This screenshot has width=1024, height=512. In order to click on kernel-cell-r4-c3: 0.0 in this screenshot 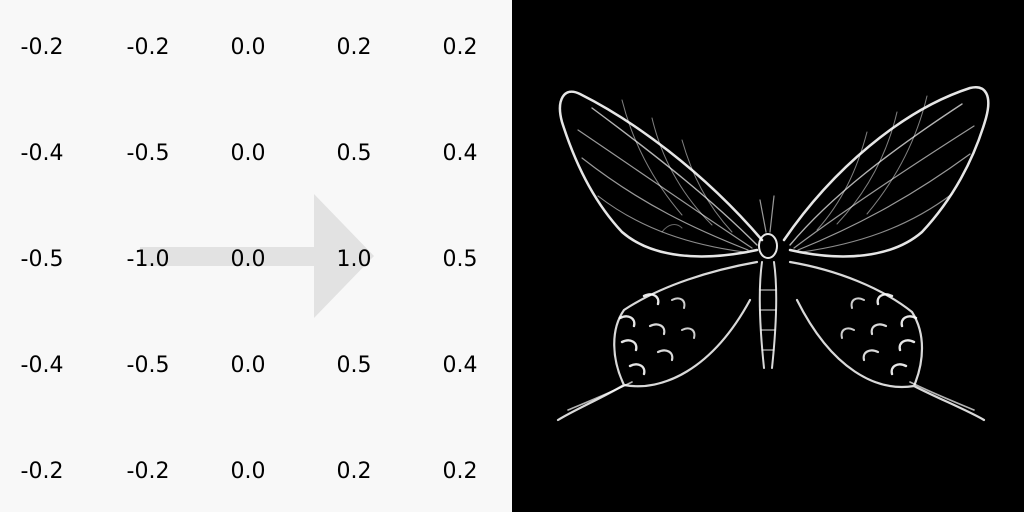, I will do `click(248, 365)`.